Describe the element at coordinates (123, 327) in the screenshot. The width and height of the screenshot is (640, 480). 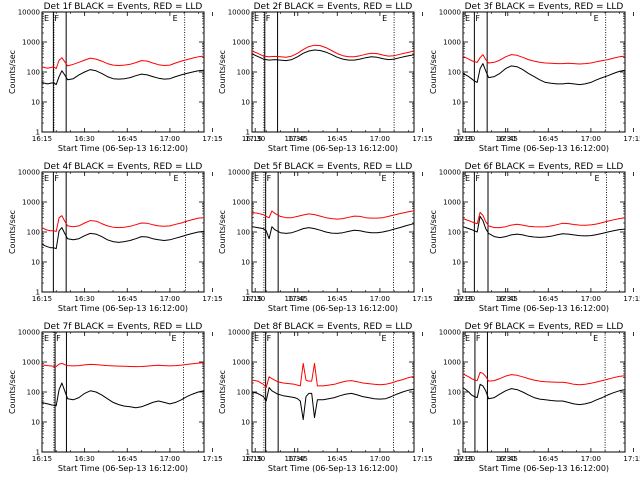
I see `panel-title: Det 7f BLACK = Events, RED = LLD` at that location.